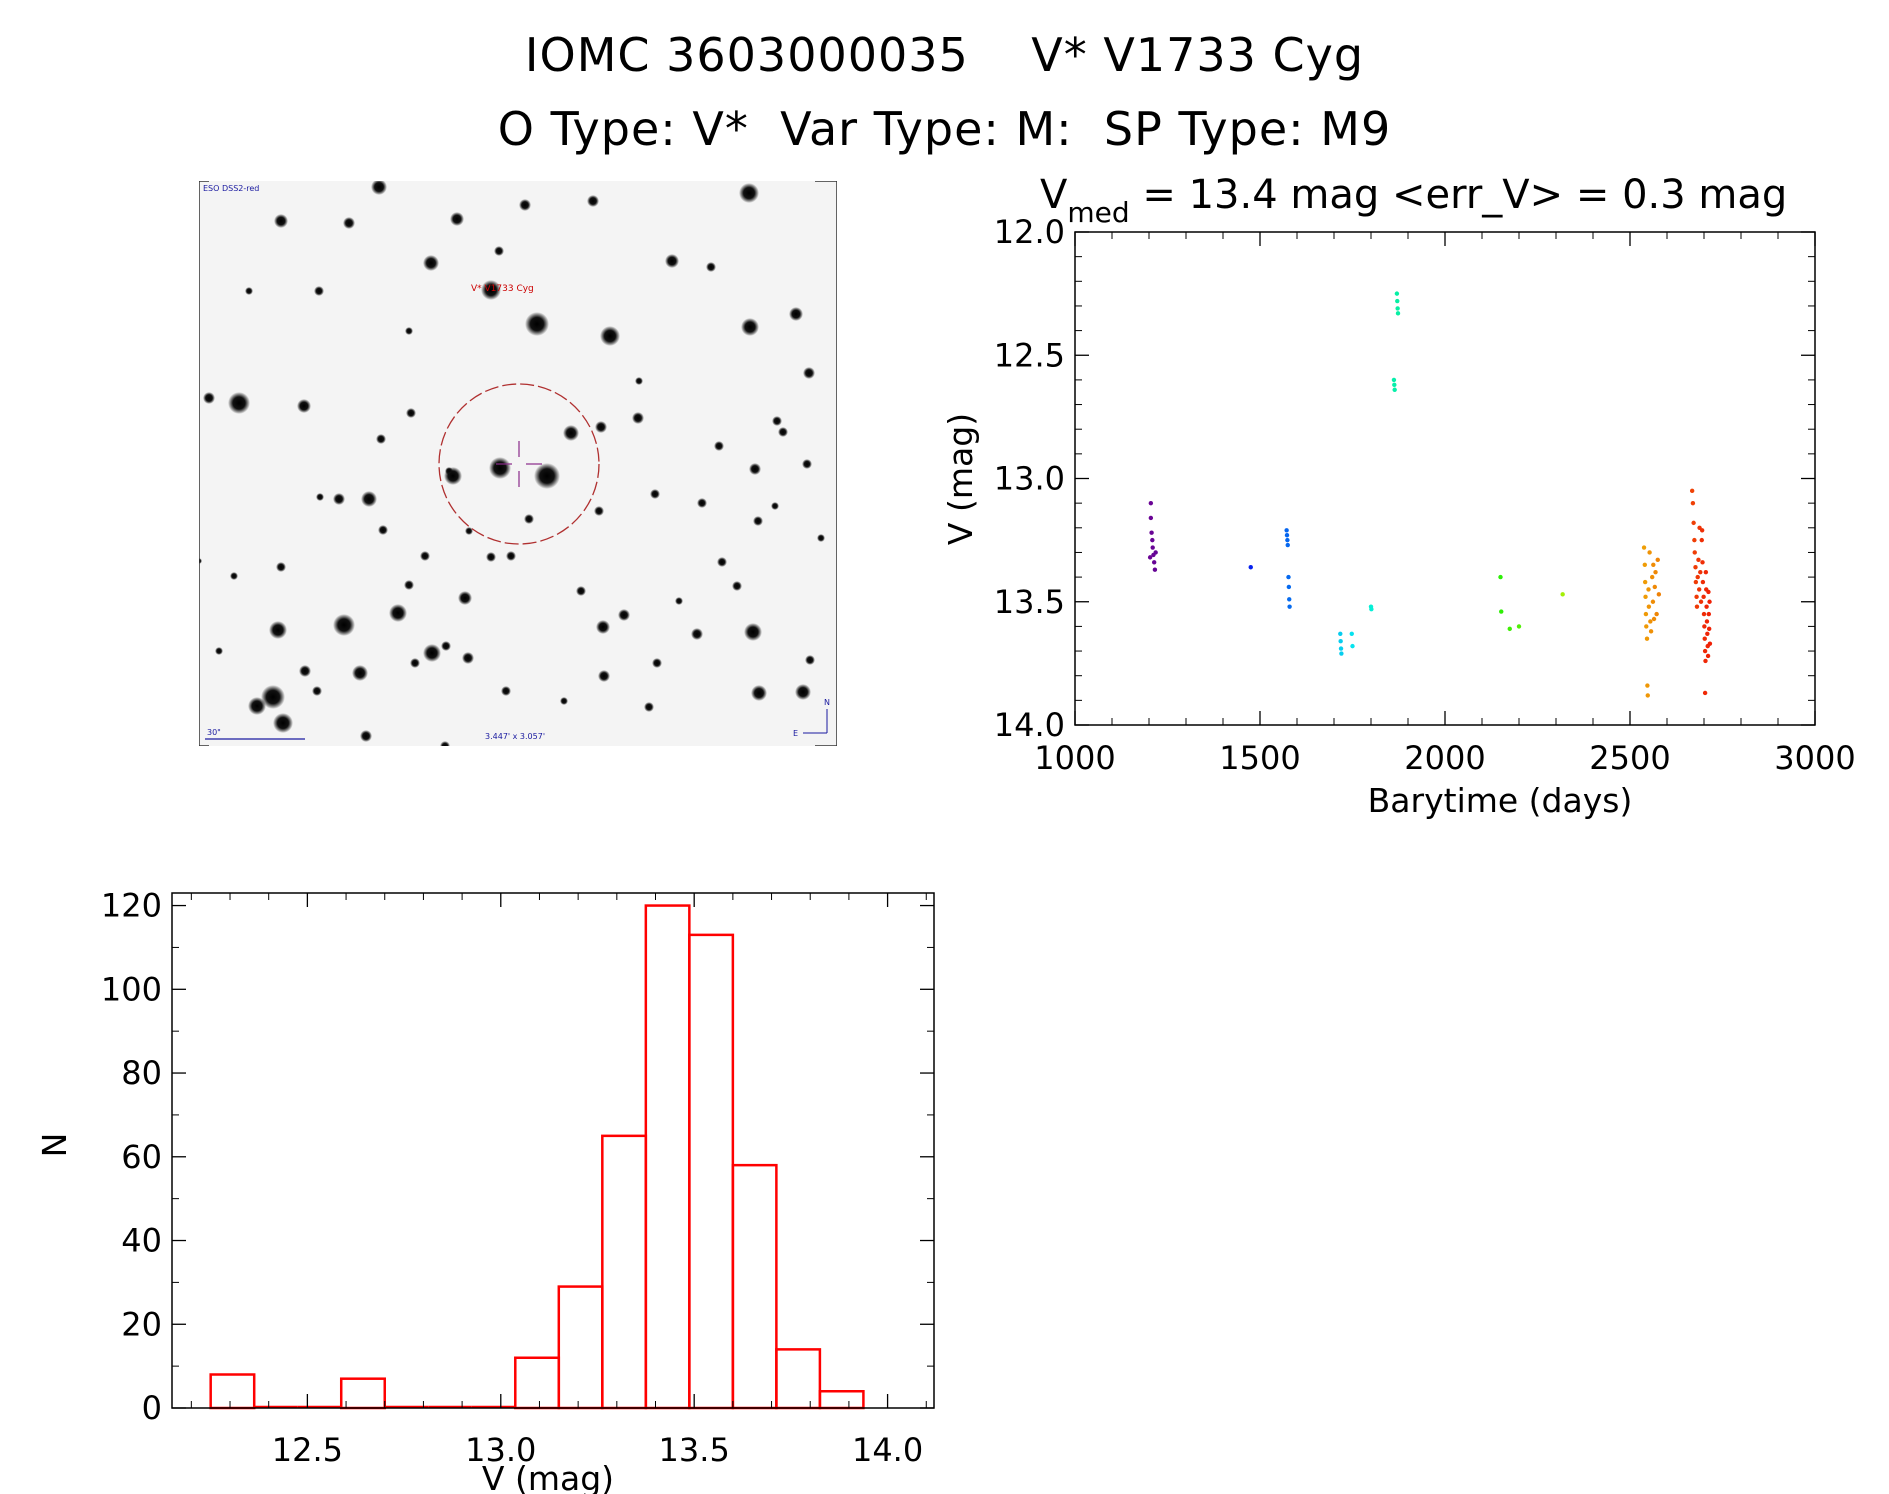 The height and width of the screenshot is (1494, 1889). What do you see at coordinates (1029, 479) in the screenshot?
I see `lc-ytick-label: 13.0` at bounding box center [1029, 479].